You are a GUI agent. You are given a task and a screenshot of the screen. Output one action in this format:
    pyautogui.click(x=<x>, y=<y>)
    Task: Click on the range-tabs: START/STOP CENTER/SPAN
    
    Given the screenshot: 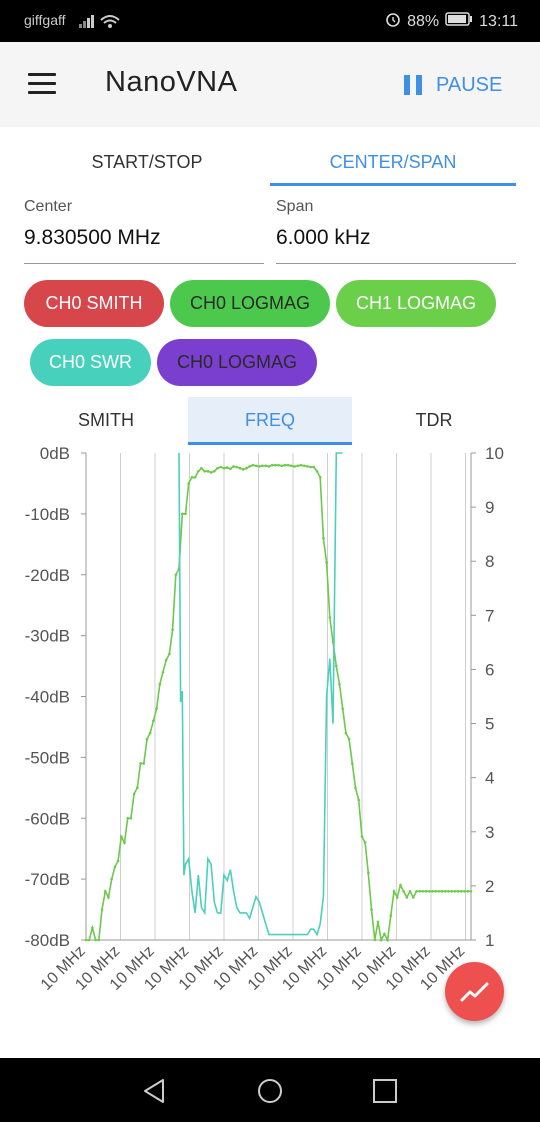 What is the action you would take?
    pyautogui.click(x=270, y=163)
    